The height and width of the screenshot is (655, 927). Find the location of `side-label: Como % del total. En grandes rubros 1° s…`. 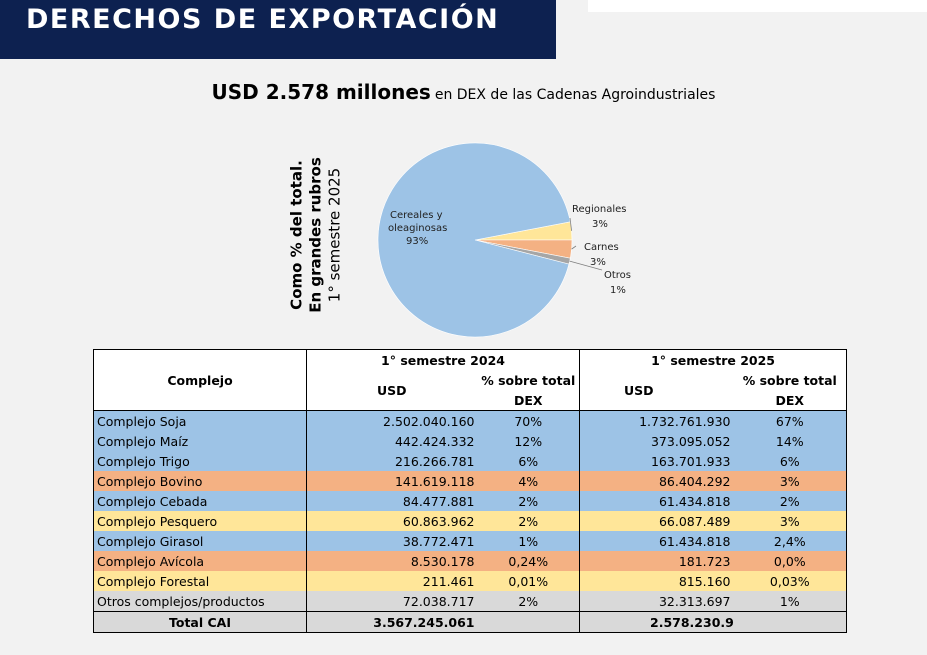

side-label: Como % del total. En grandes rubros 1° s… is located at coordinates (316, 235).